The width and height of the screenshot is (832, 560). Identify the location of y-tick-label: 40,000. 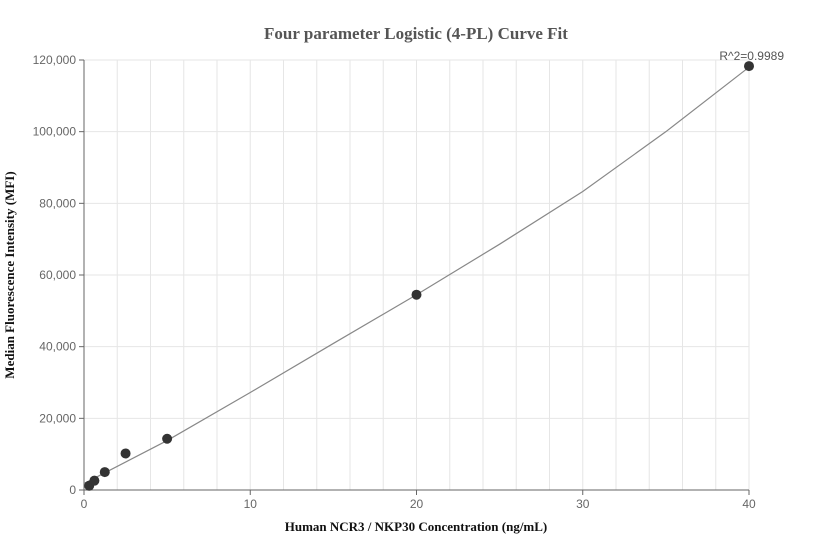
(57, 347).